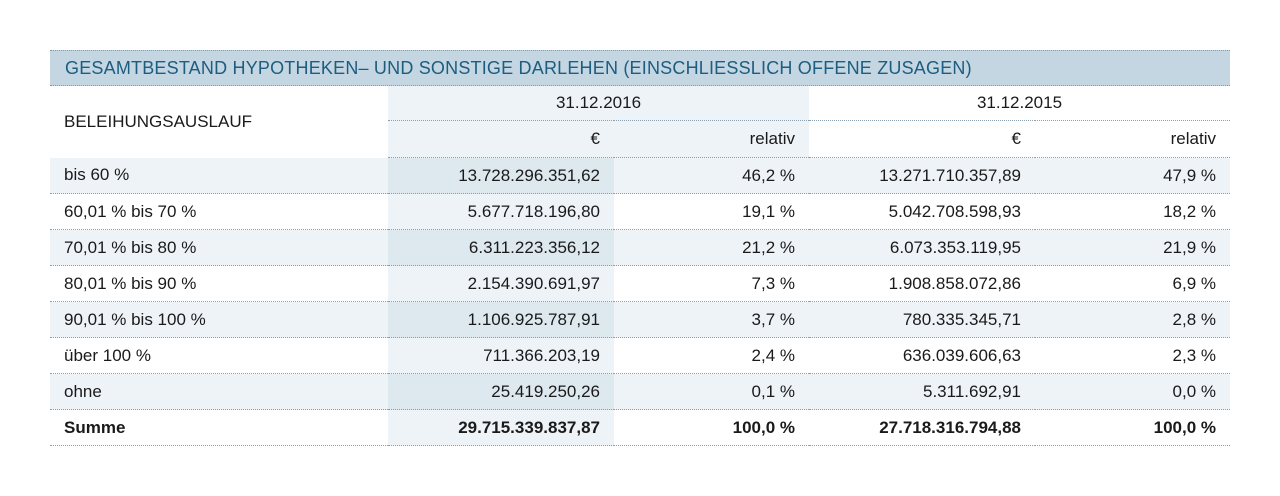 This screenshot has height=496, width=1280. I want to click on eur-2015-cell: 780.335.345,71, so click(922, 319).